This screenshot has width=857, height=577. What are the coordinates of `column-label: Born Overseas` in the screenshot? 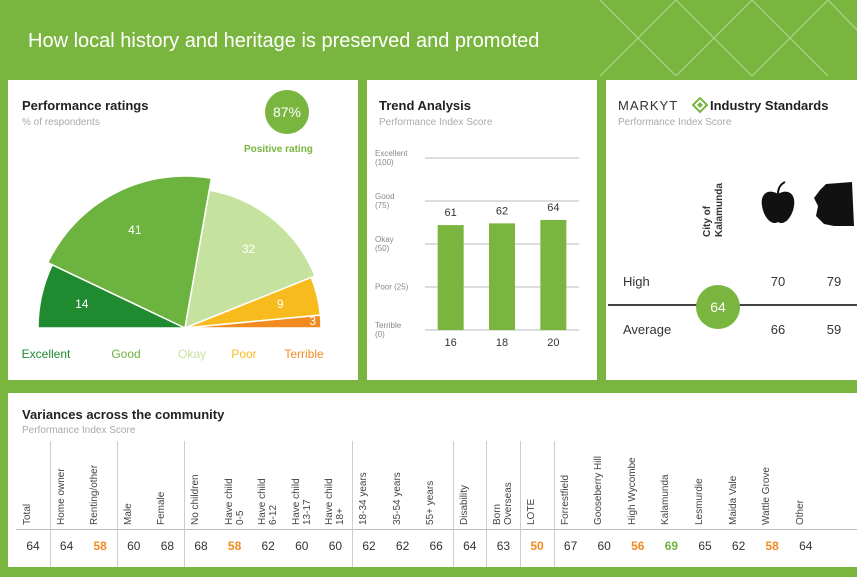 It's located at (503, 503).